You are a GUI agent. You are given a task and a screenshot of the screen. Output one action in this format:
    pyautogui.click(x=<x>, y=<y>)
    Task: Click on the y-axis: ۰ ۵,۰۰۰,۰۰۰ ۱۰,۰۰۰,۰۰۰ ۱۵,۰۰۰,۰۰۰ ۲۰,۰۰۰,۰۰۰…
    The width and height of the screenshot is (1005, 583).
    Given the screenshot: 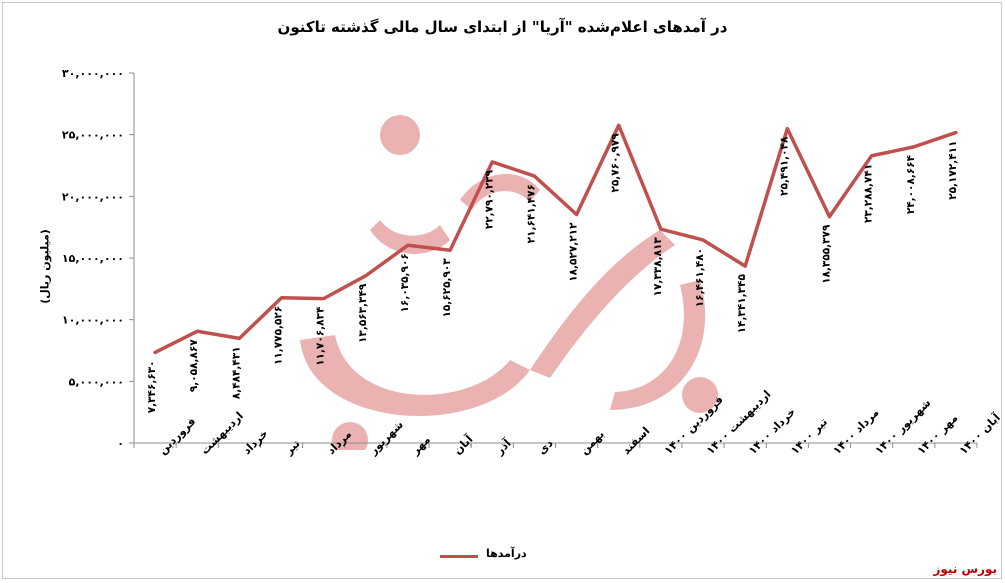 What is the action you would take?
    pyautogui.click(x=98, y=258)
    